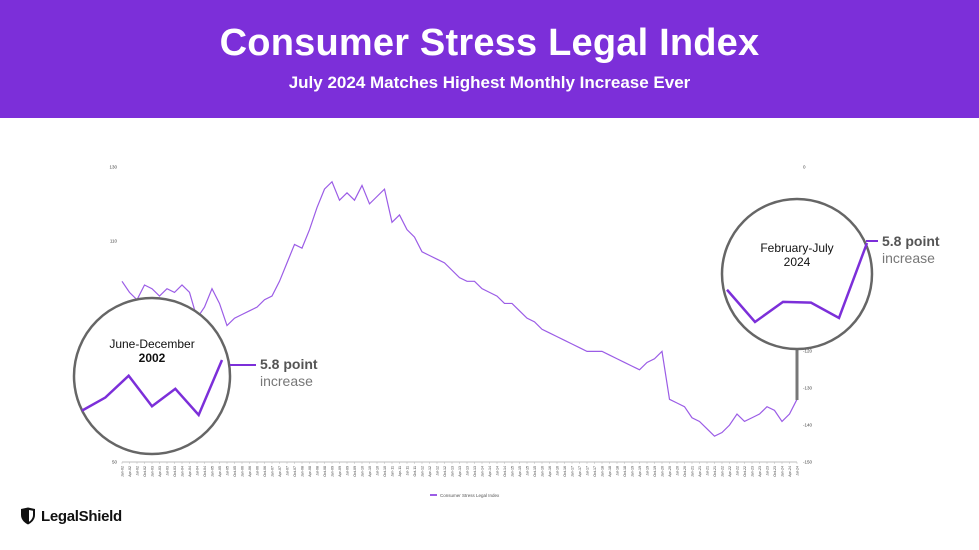  I want to click on callout-right: 5.8 point increase, so click(911, 250).